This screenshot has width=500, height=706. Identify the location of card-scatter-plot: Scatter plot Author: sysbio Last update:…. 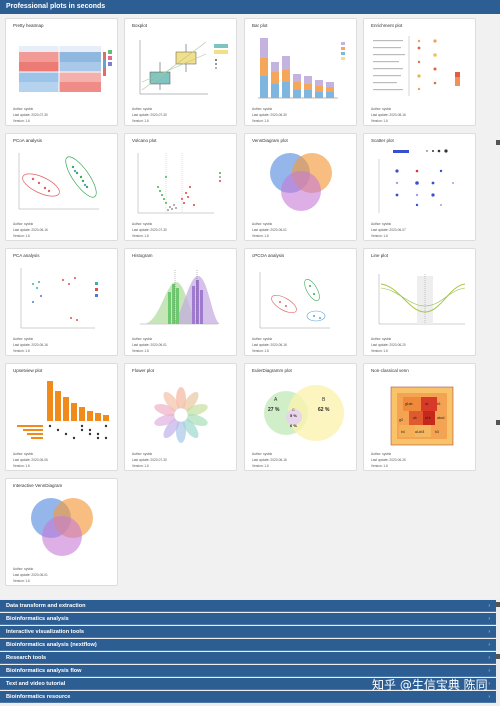
(419, 187).